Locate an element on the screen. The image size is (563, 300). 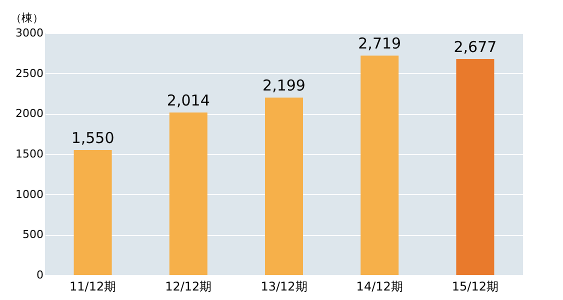
y-tick-label: 1500 is located at coordinates (30, 154).